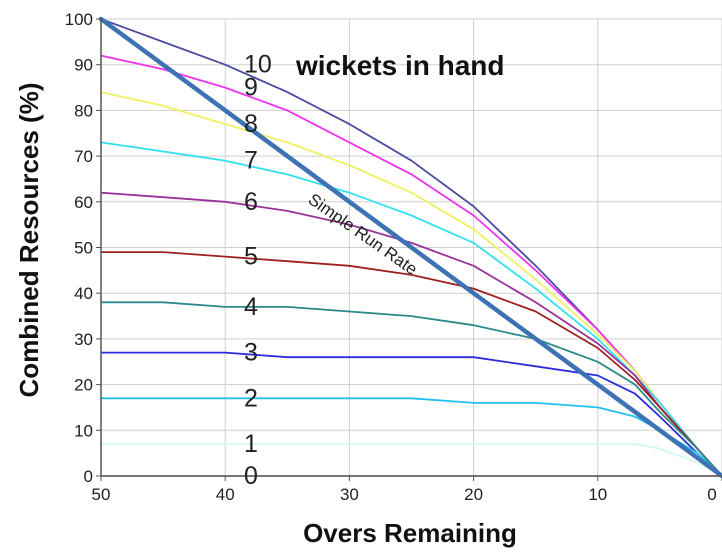  Describe the element at coordinates (251, 257) in the screenshot. I see `curve-label-5: 5` at that location.